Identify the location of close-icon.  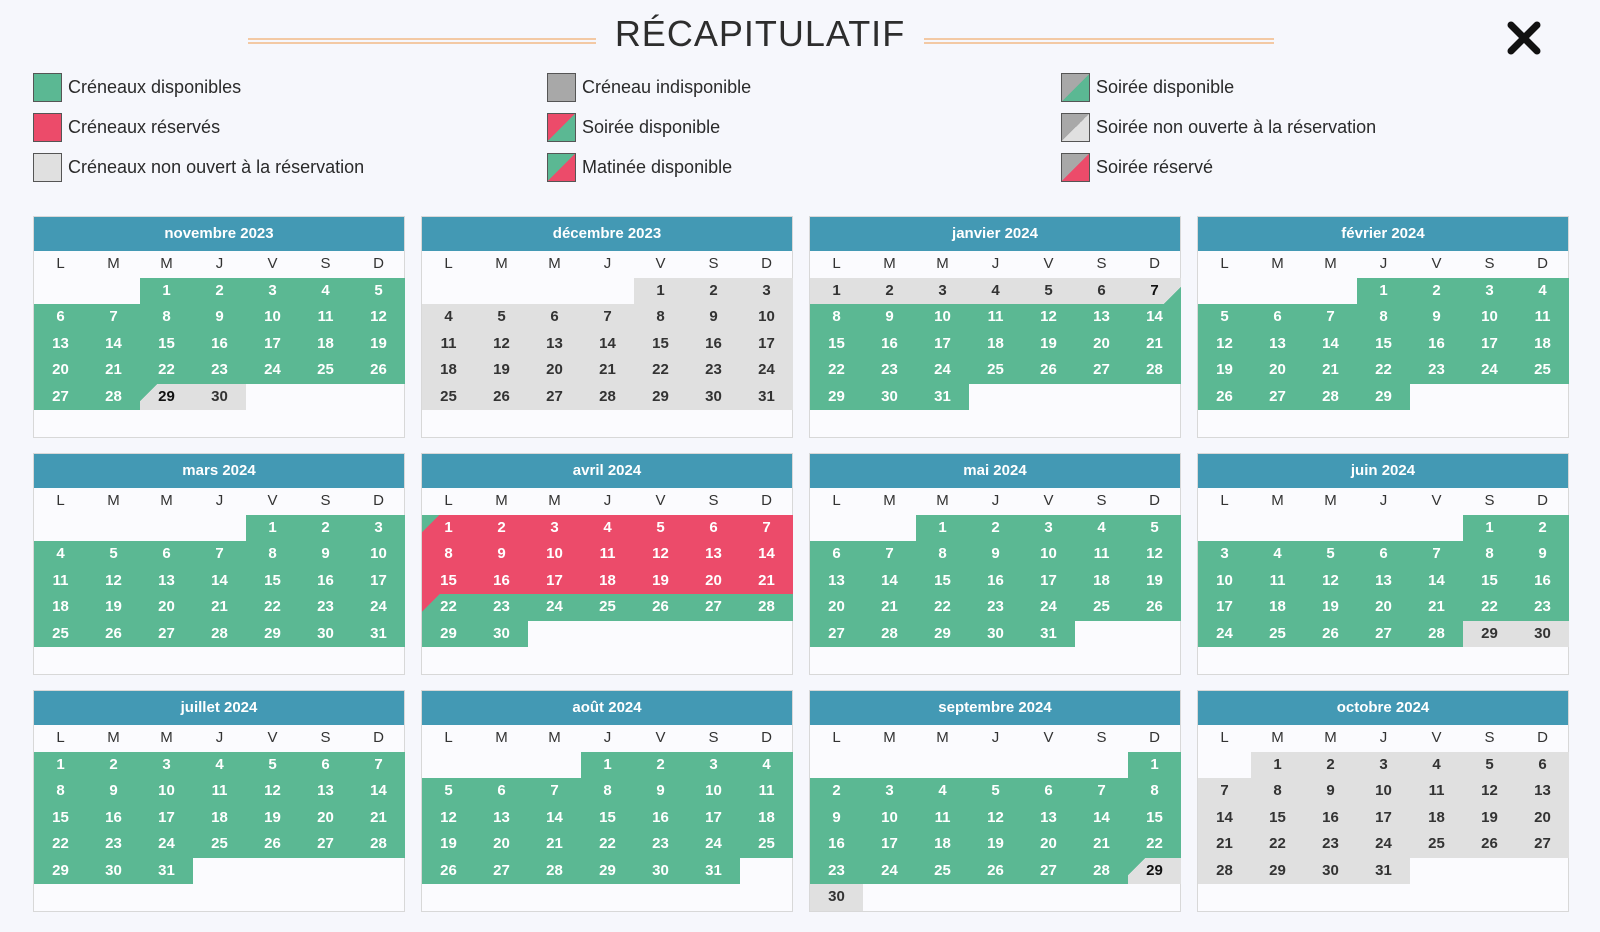
(1524, 38).